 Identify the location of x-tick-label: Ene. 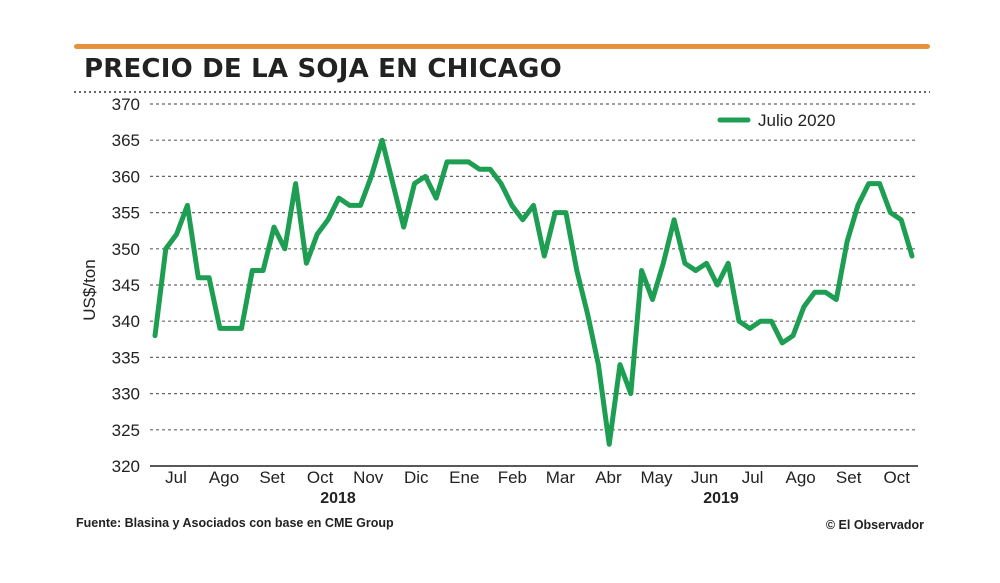
(464, 477).